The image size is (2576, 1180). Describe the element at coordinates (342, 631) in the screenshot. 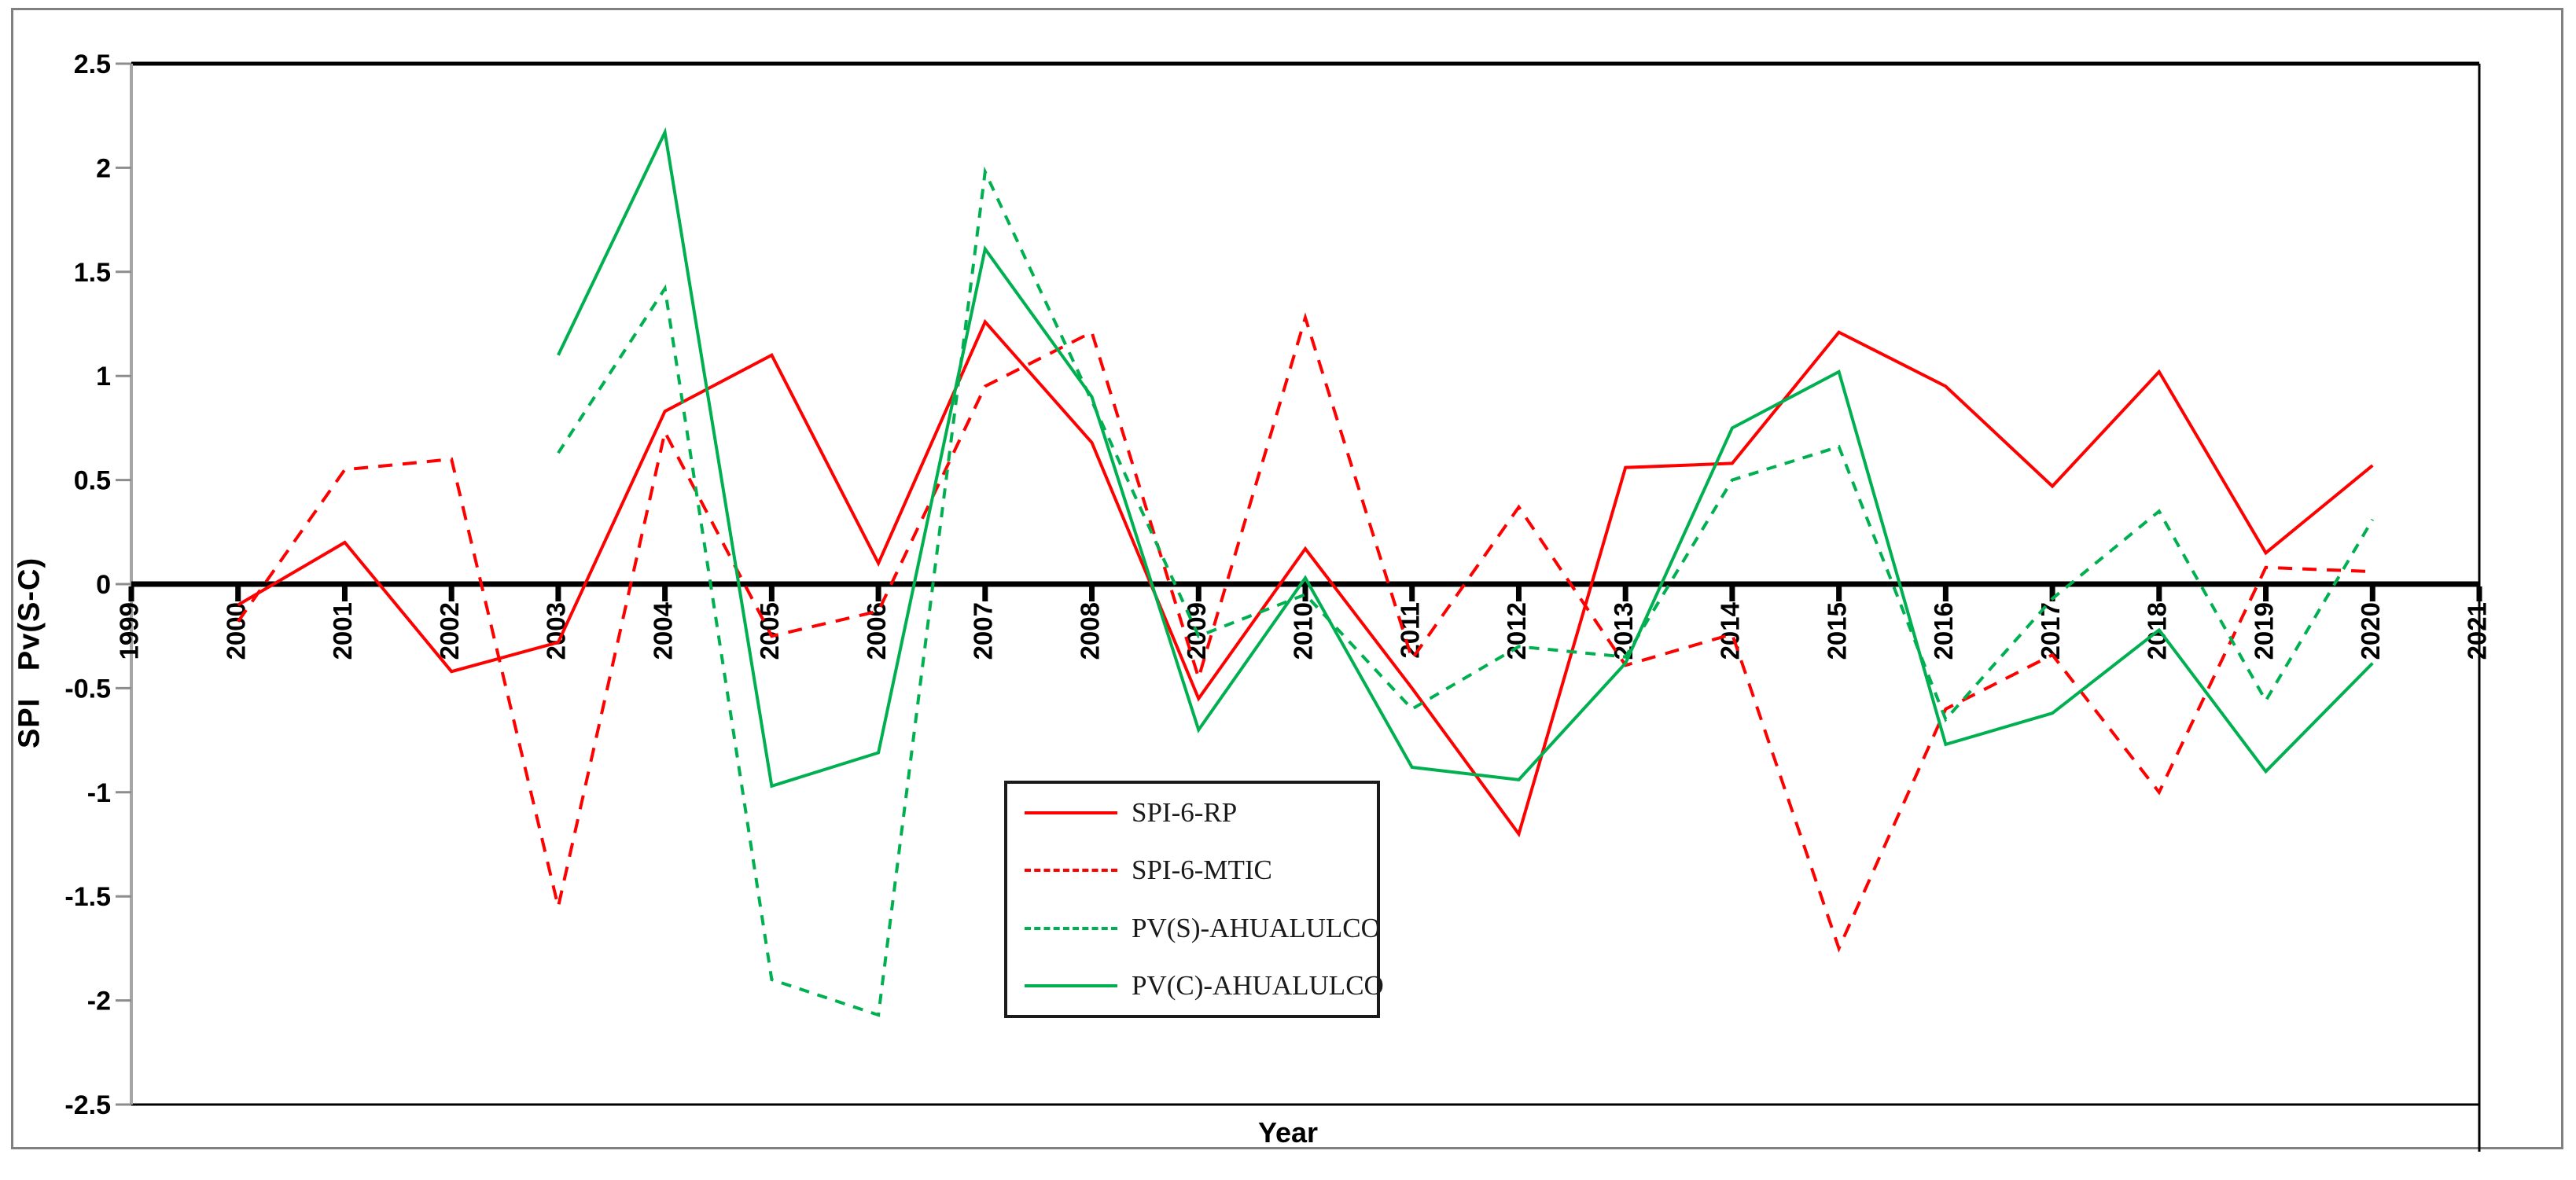

I see `x-tick-label: 2001` at that location.